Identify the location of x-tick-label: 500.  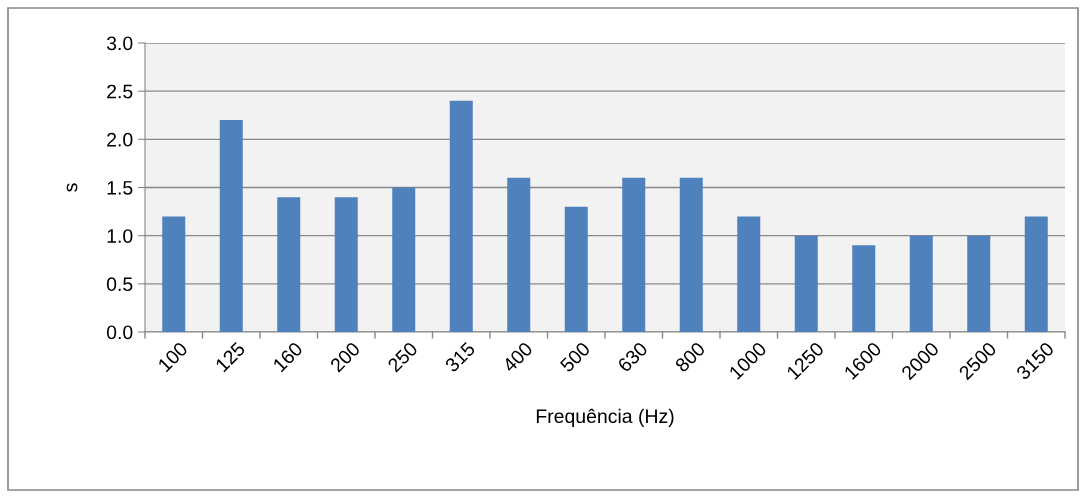
(575, 357).